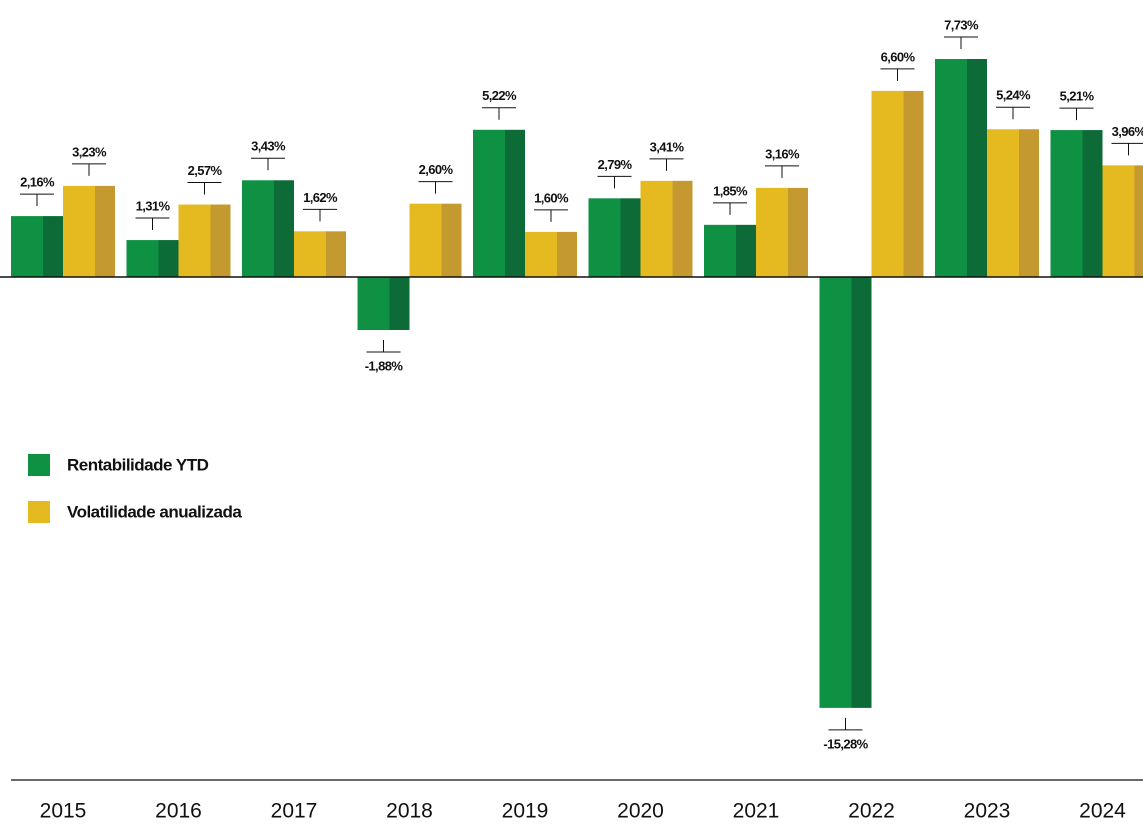 Image resolution: width=1143 pixels, height=833 pixels. Describe the element at coordinates (756, 811) in the screenshot. I see `x-tick-label: 2021` at that location.